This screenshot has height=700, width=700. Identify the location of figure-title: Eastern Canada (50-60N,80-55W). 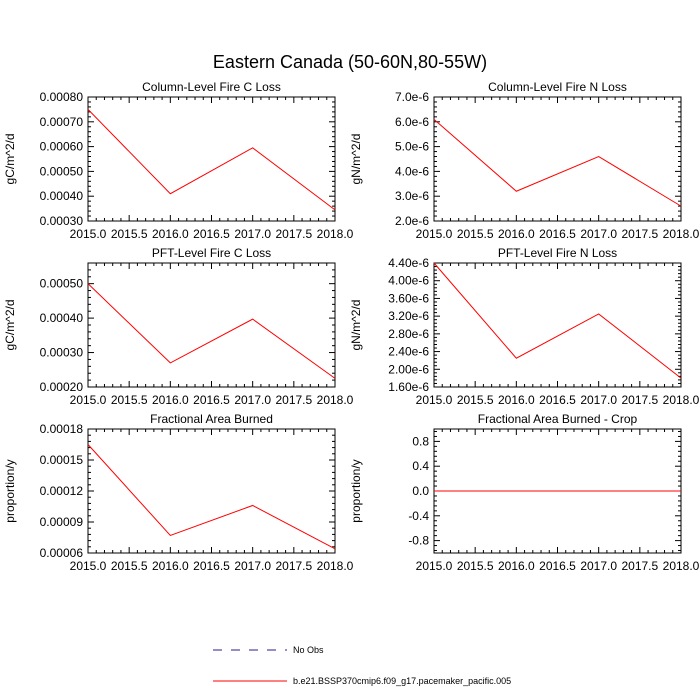
(350, 62).